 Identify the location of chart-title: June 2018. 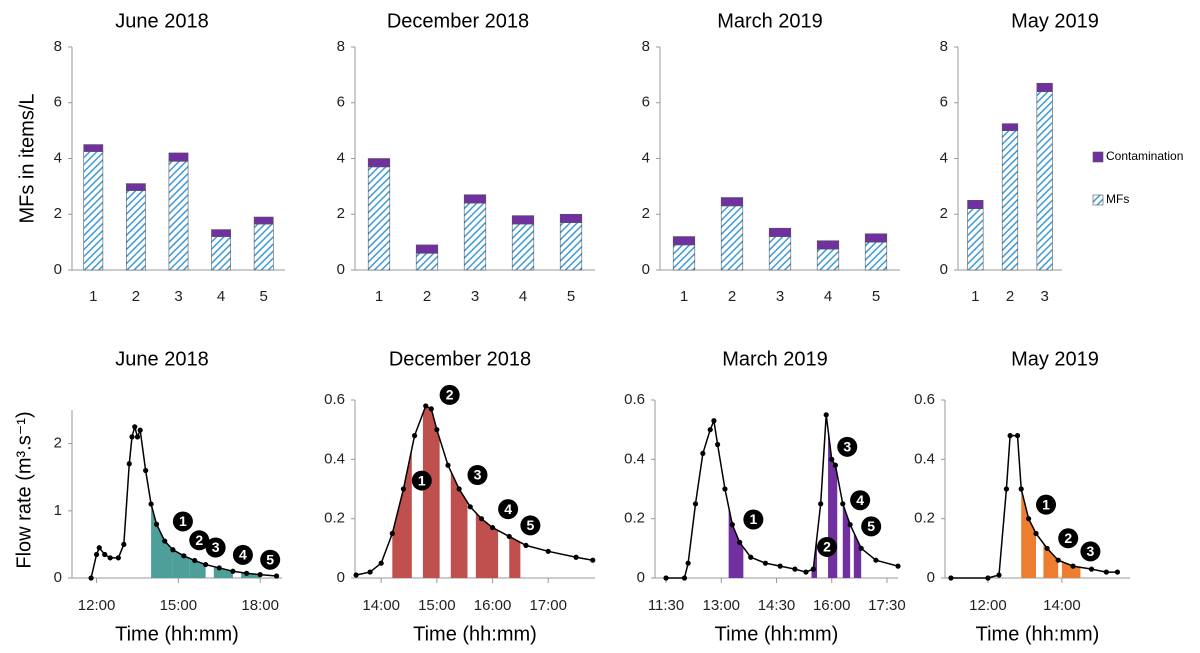
(161, 359).